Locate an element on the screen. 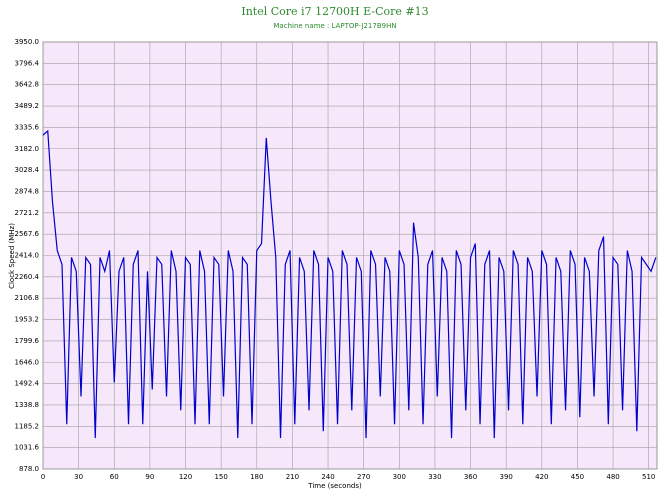 Image resolution: width=670 pixels, height=502 pixels. y-tick-label: 1646.0 is located at coordinates (27, 362).